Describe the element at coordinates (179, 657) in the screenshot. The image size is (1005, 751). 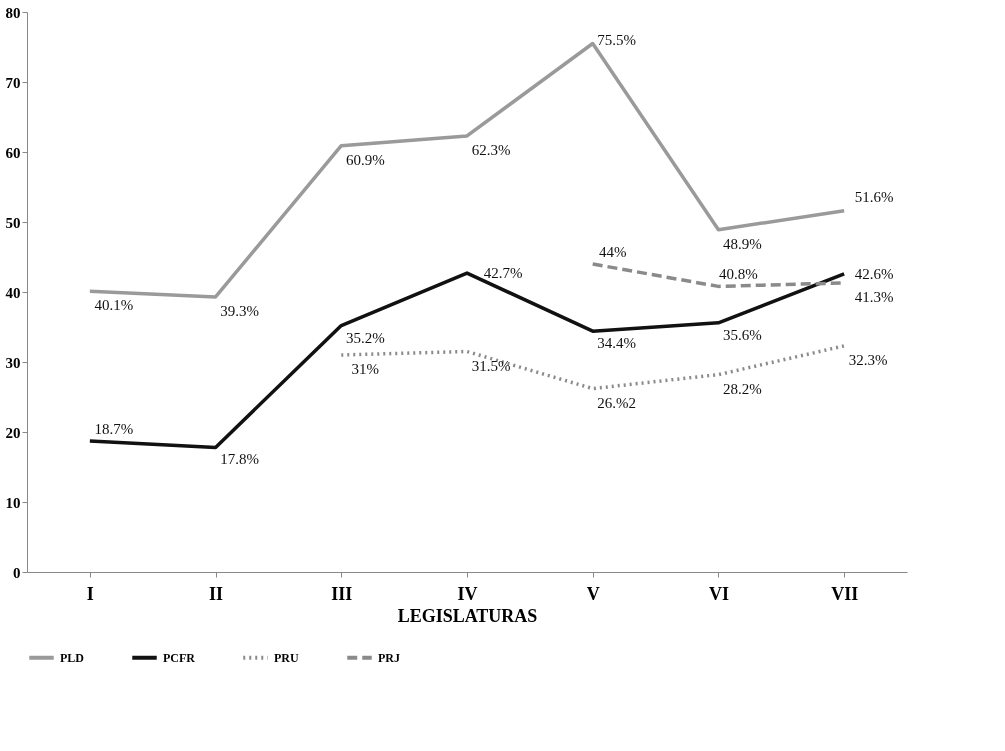
I see `legend-label: PCFR` at that location.